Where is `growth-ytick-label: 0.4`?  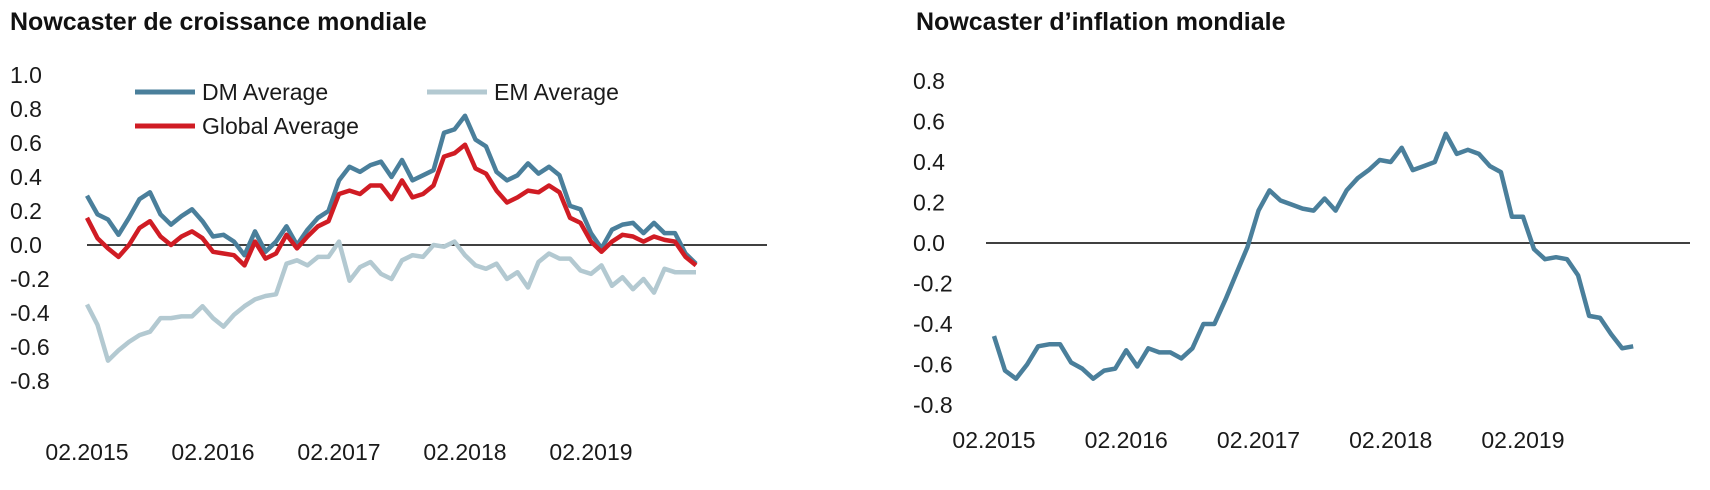
growth-ytick-label: 0.4 is located at coordinates (26, 177).